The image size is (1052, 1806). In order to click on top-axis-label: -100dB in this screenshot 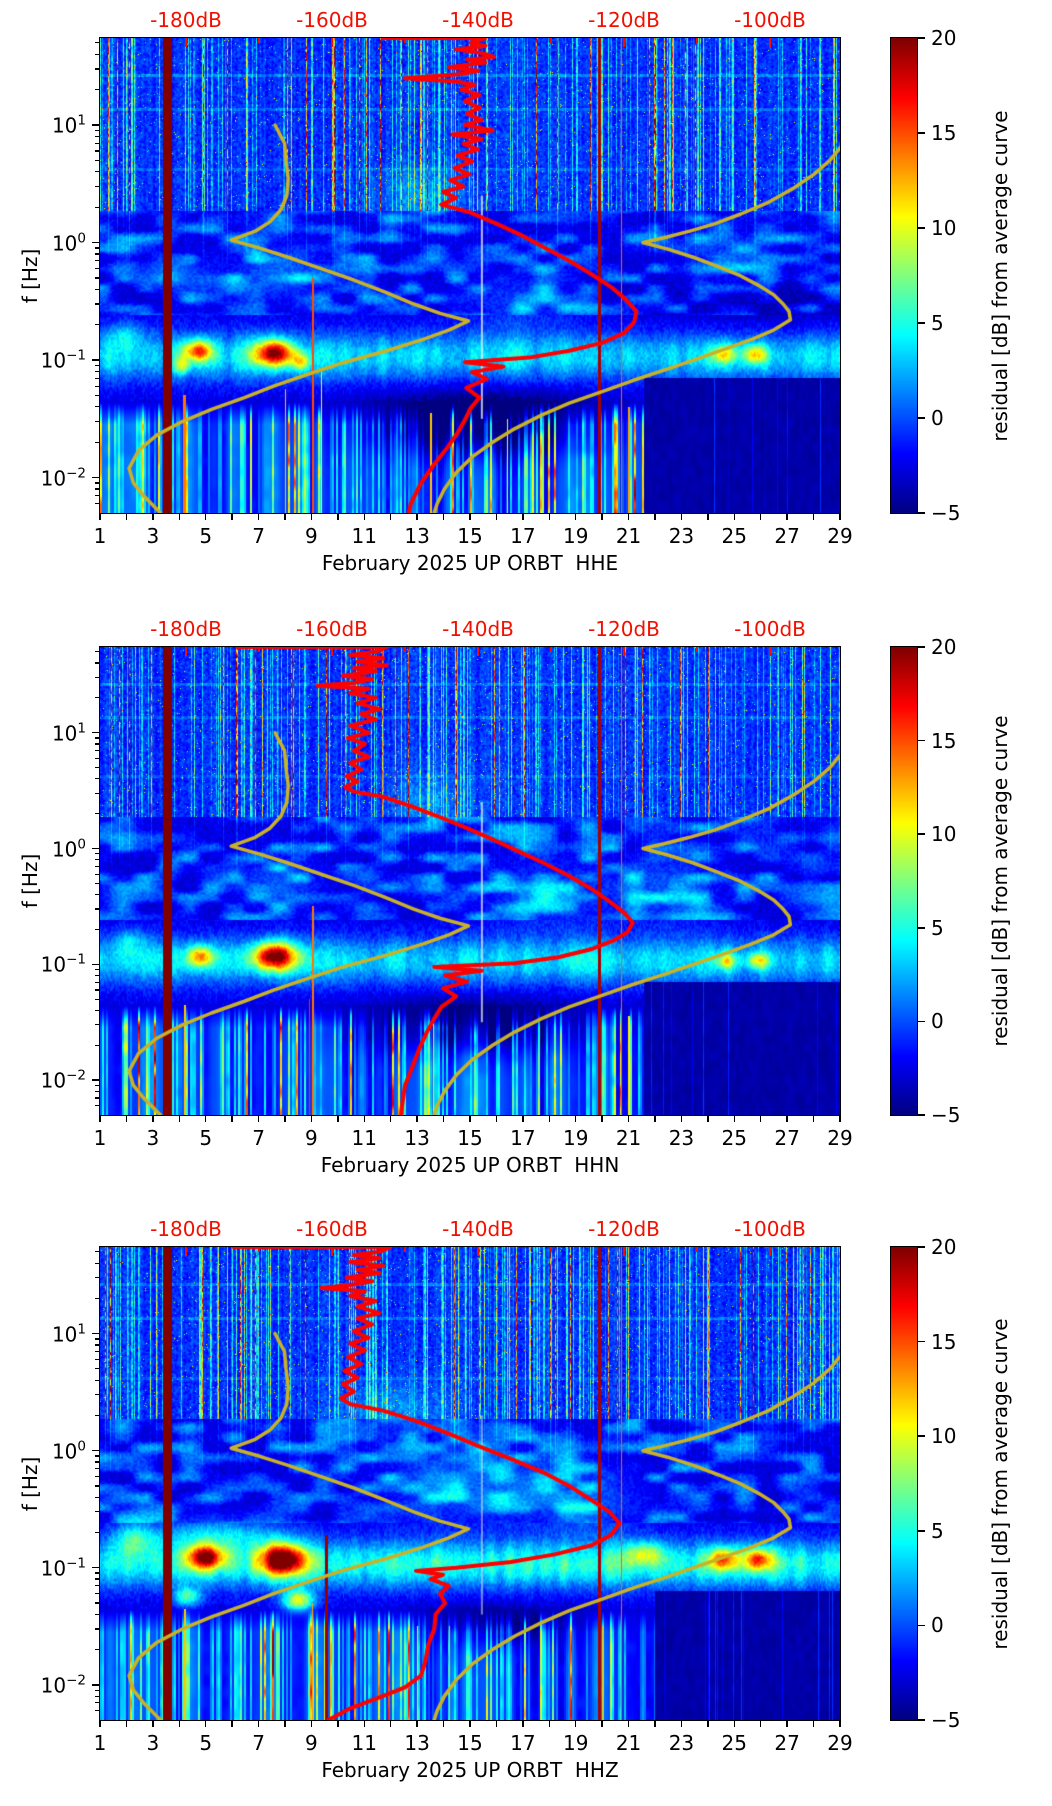, I will do `click(770, 1229)`.